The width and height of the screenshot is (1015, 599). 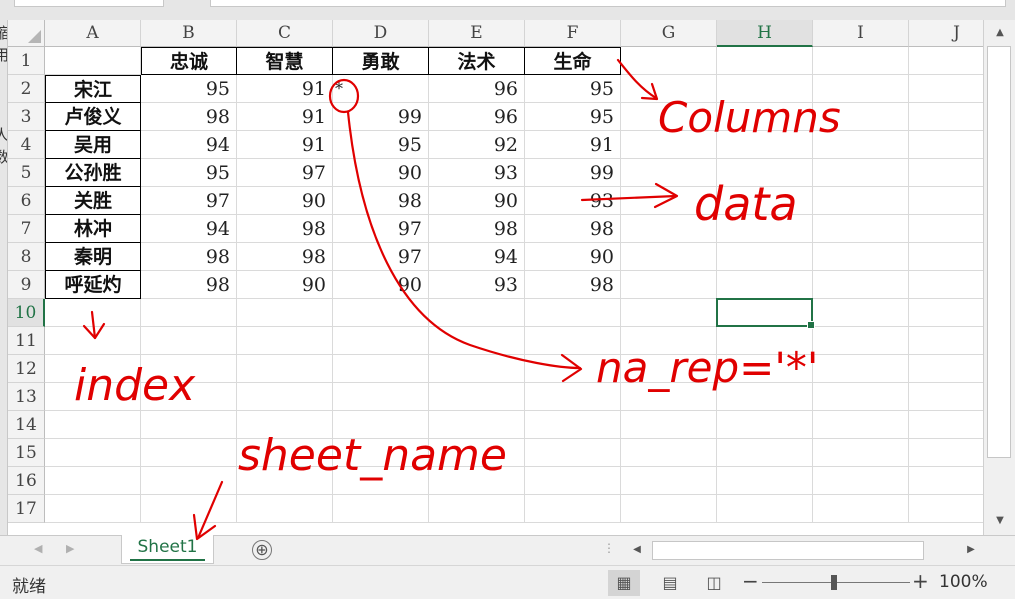 What do you see at coordinates (93, 229) in the screenshot?
I see `cell-a7: 林冲` at bounding box center [93, 229].